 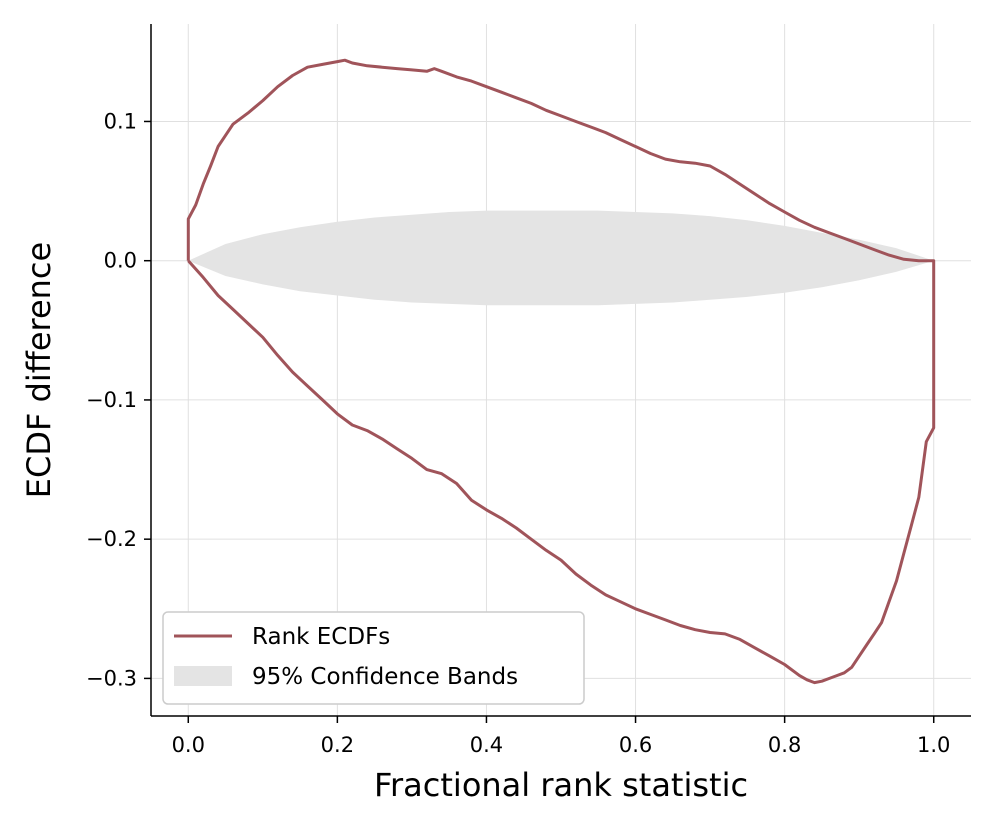 I want to click on x-tick-labels: 0.0 0.2 0.4 0.6 0.8 1.0, so click(x=561, y=745).